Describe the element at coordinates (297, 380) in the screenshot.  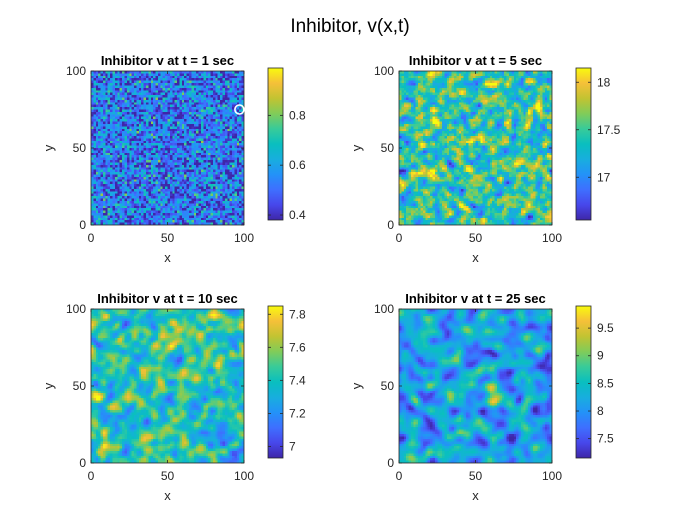
I see `colorbar-tick-label: 7.4` at that location.